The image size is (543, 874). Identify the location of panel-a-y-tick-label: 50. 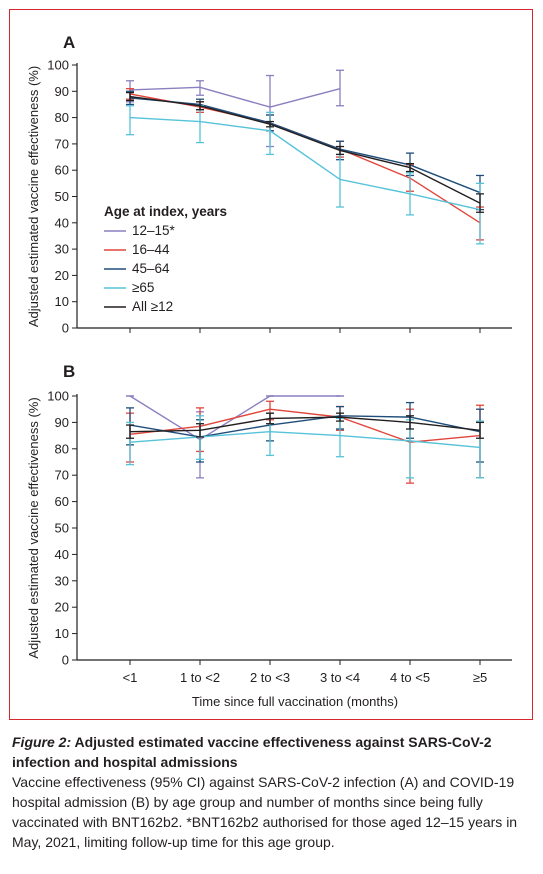
(62, 196).